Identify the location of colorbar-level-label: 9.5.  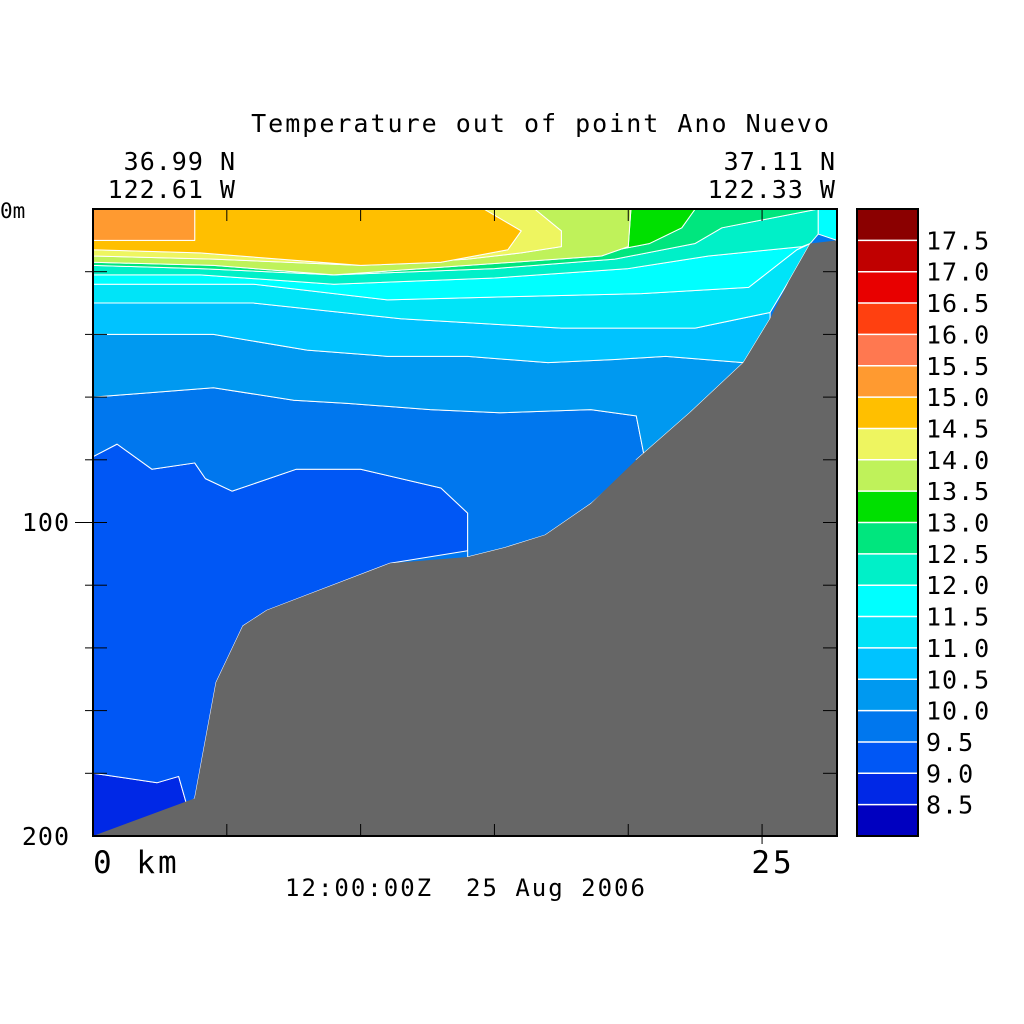
(950, 742).